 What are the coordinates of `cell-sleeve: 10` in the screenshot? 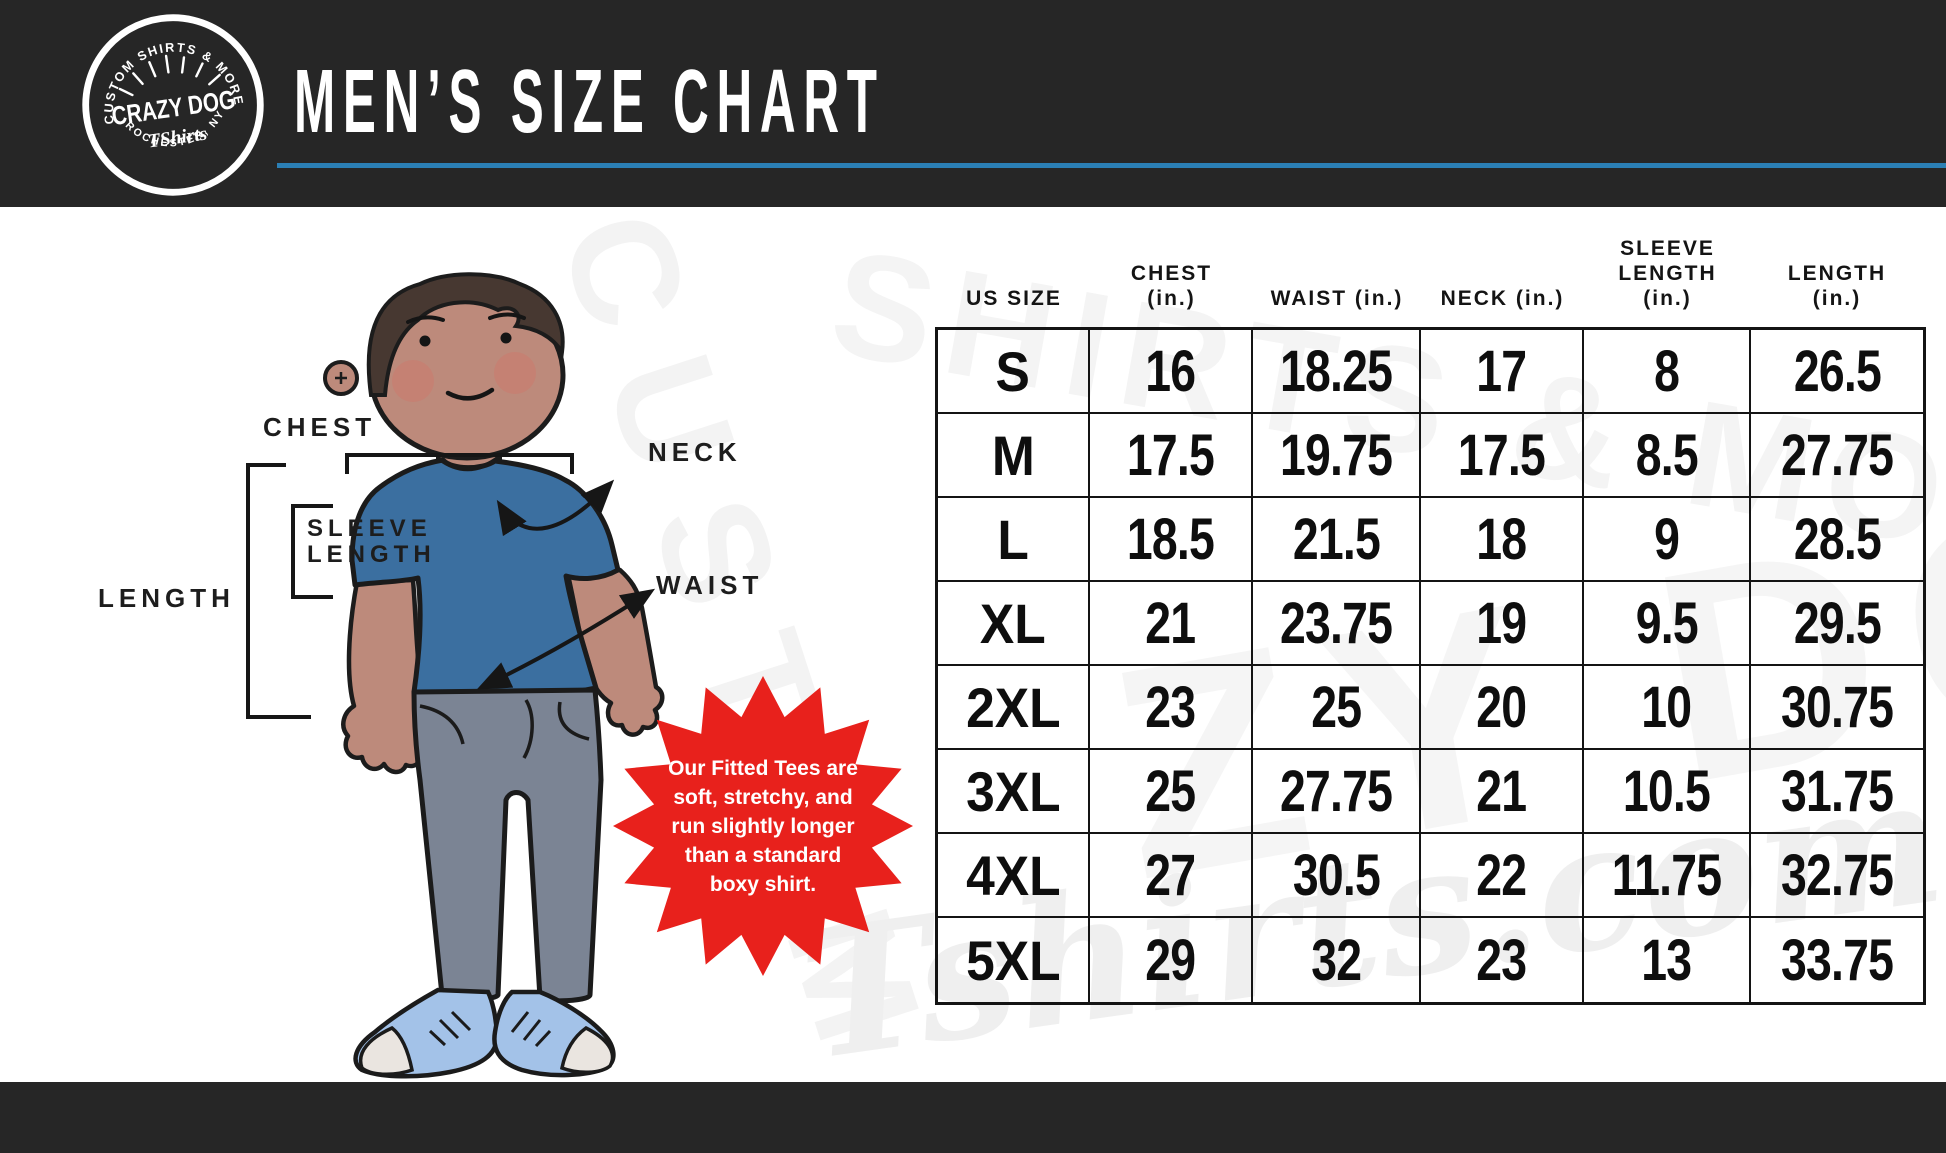 It's located at (1667, 708).